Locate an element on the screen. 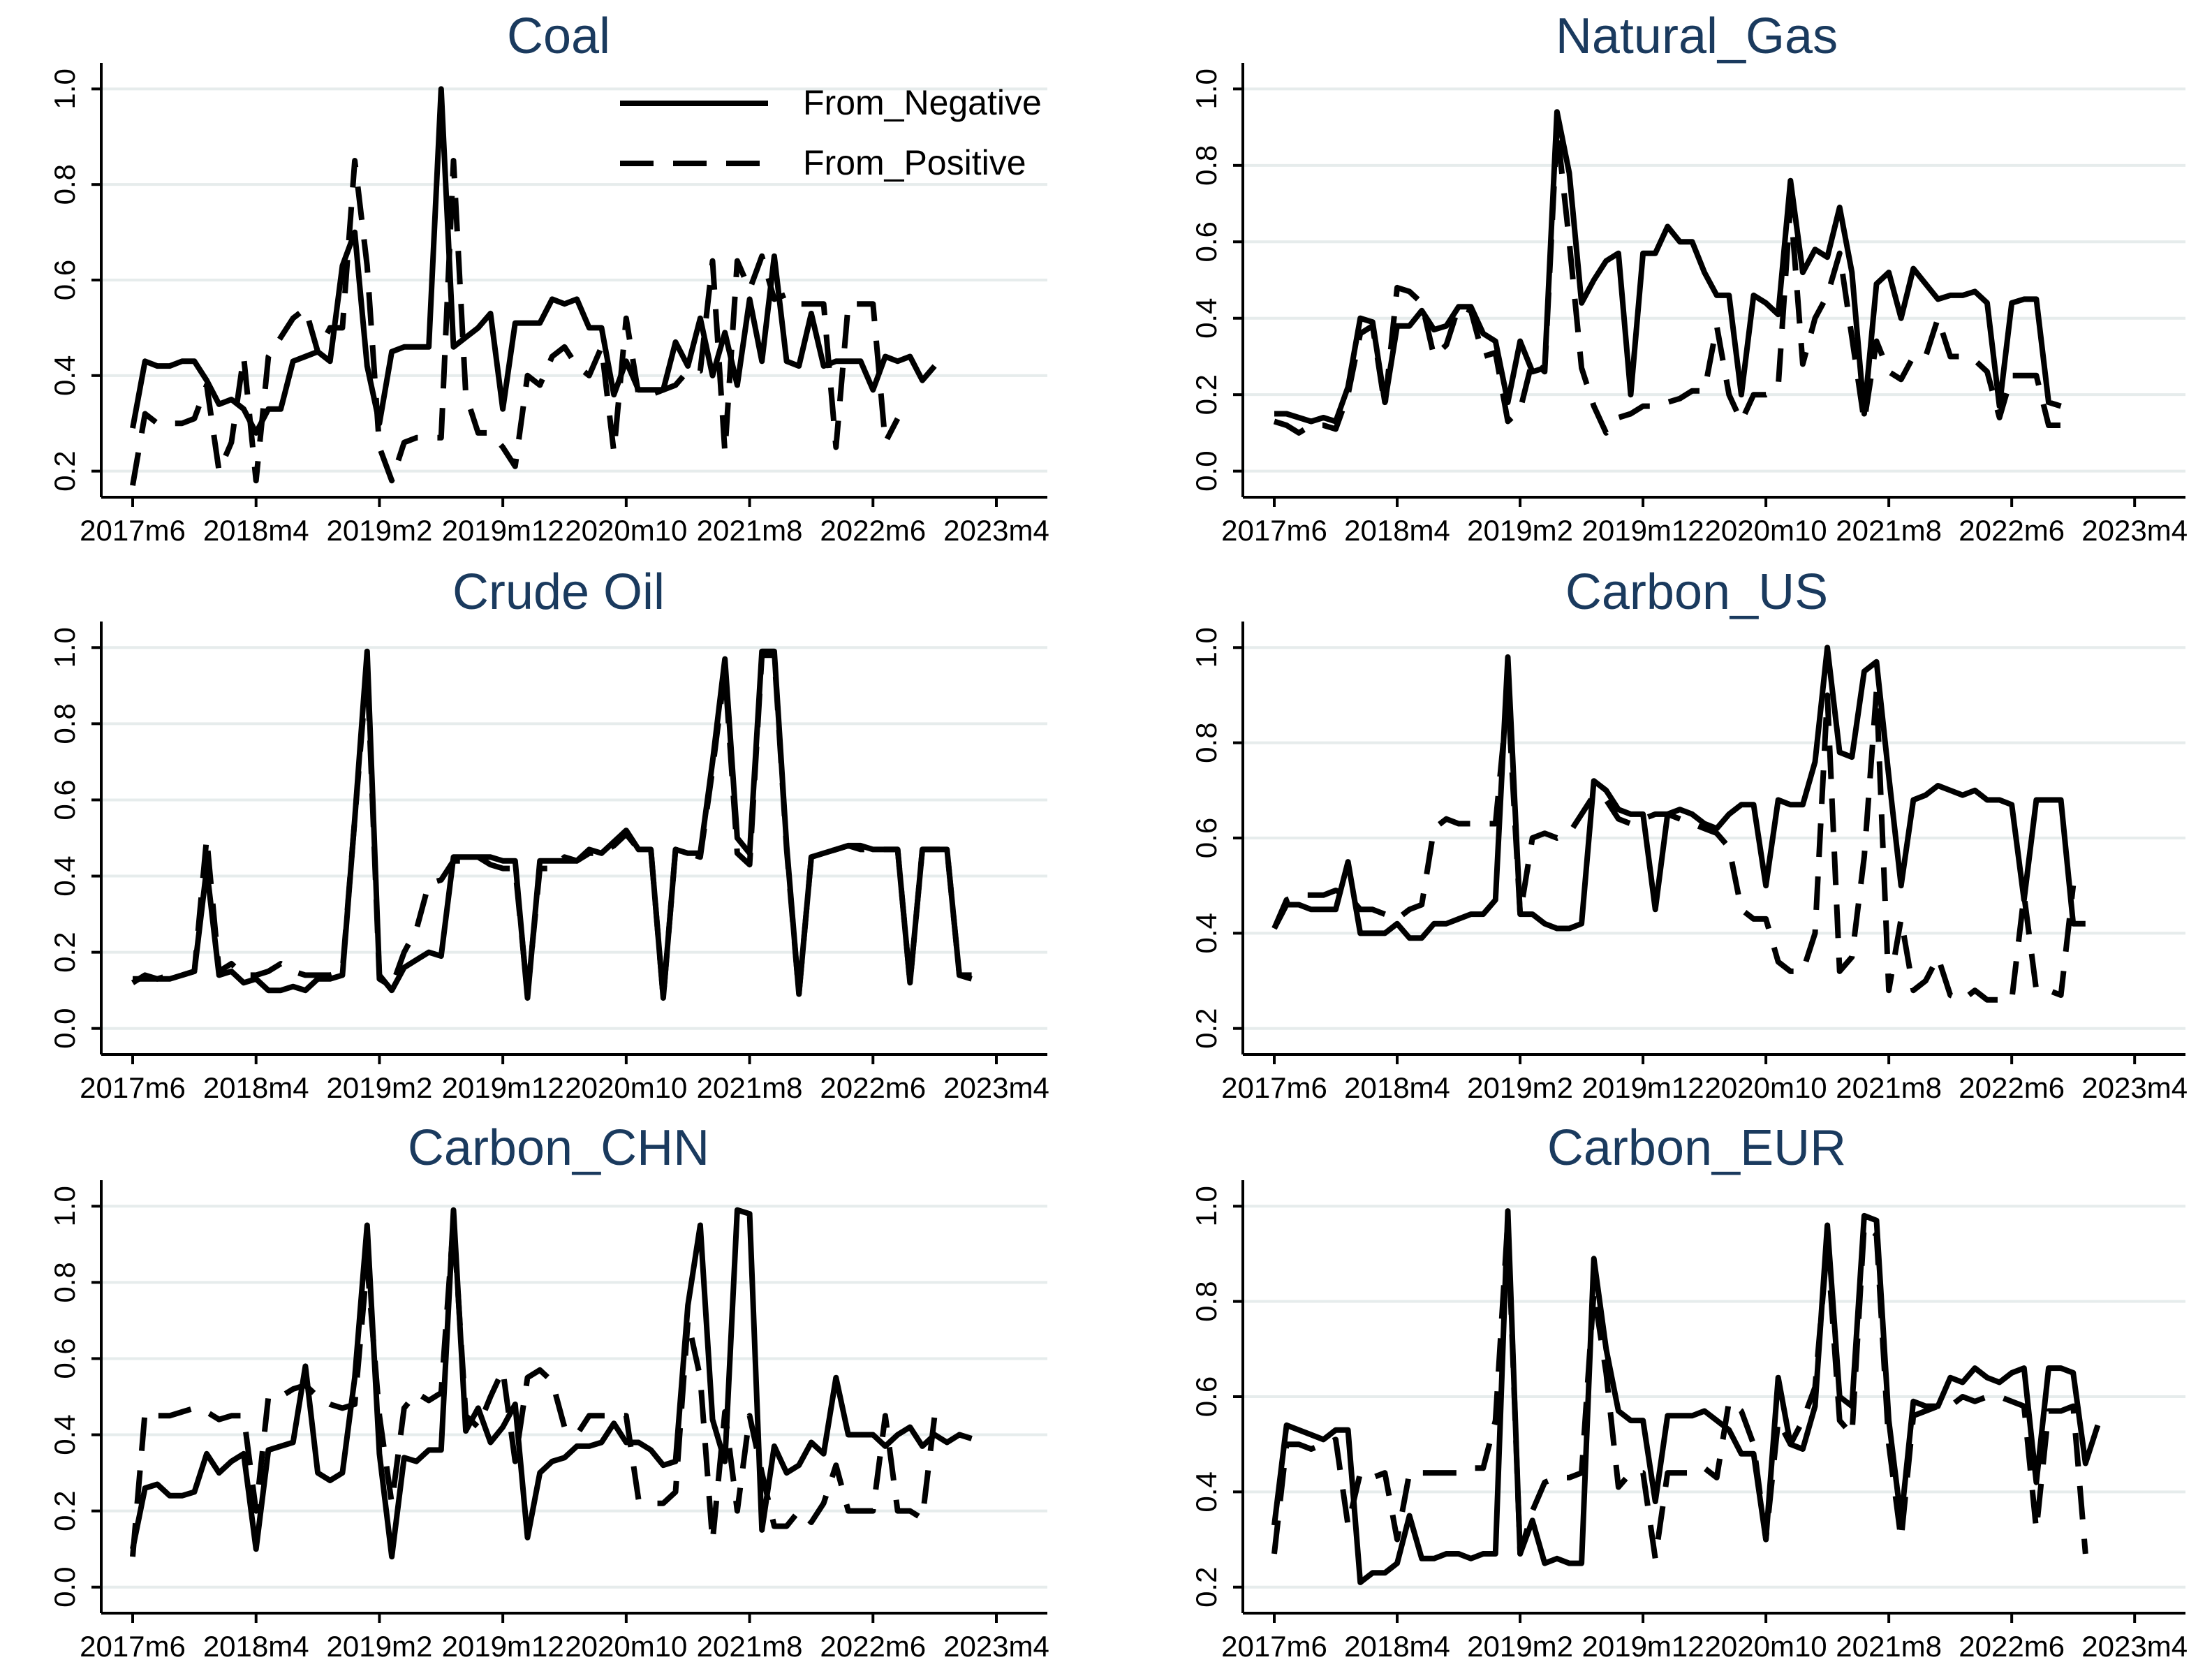 Image resolution: width=2212 pixels, height=1676 pixels. crude-oil-y-tick-label: 0.6 is located at coordinates (64, 799).